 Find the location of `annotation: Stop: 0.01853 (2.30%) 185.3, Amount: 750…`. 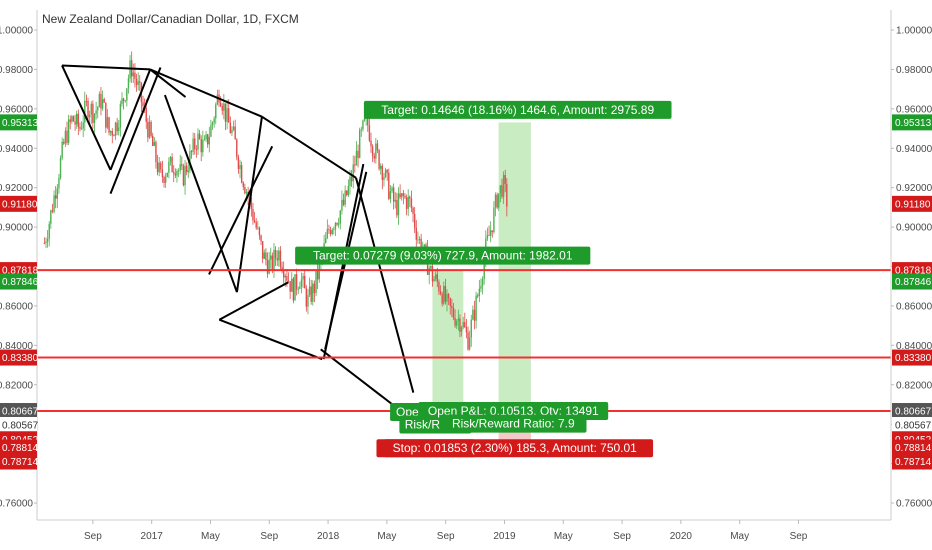

annotation: Stop: 0.01853 (2.30%) 185.3, Amount: 750… is located at coordinates (515, 448).